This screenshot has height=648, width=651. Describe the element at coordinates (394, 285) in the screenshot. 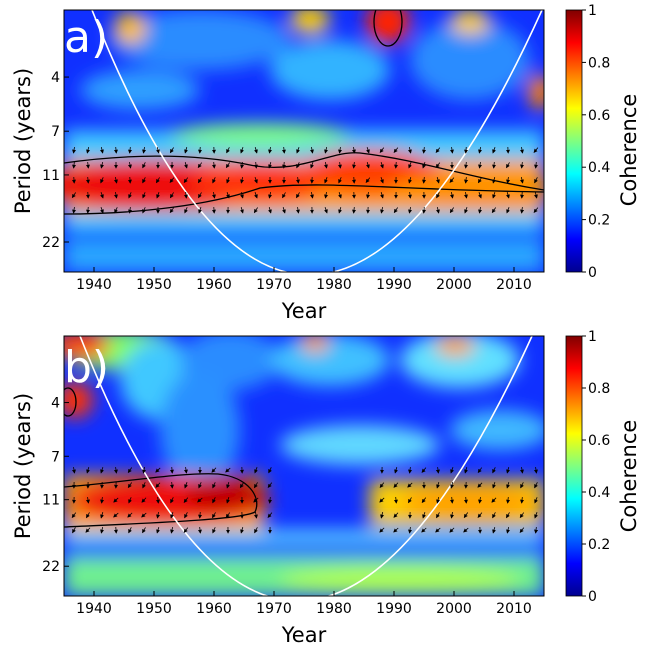

I see `x-tick-label: 1990` at that location.